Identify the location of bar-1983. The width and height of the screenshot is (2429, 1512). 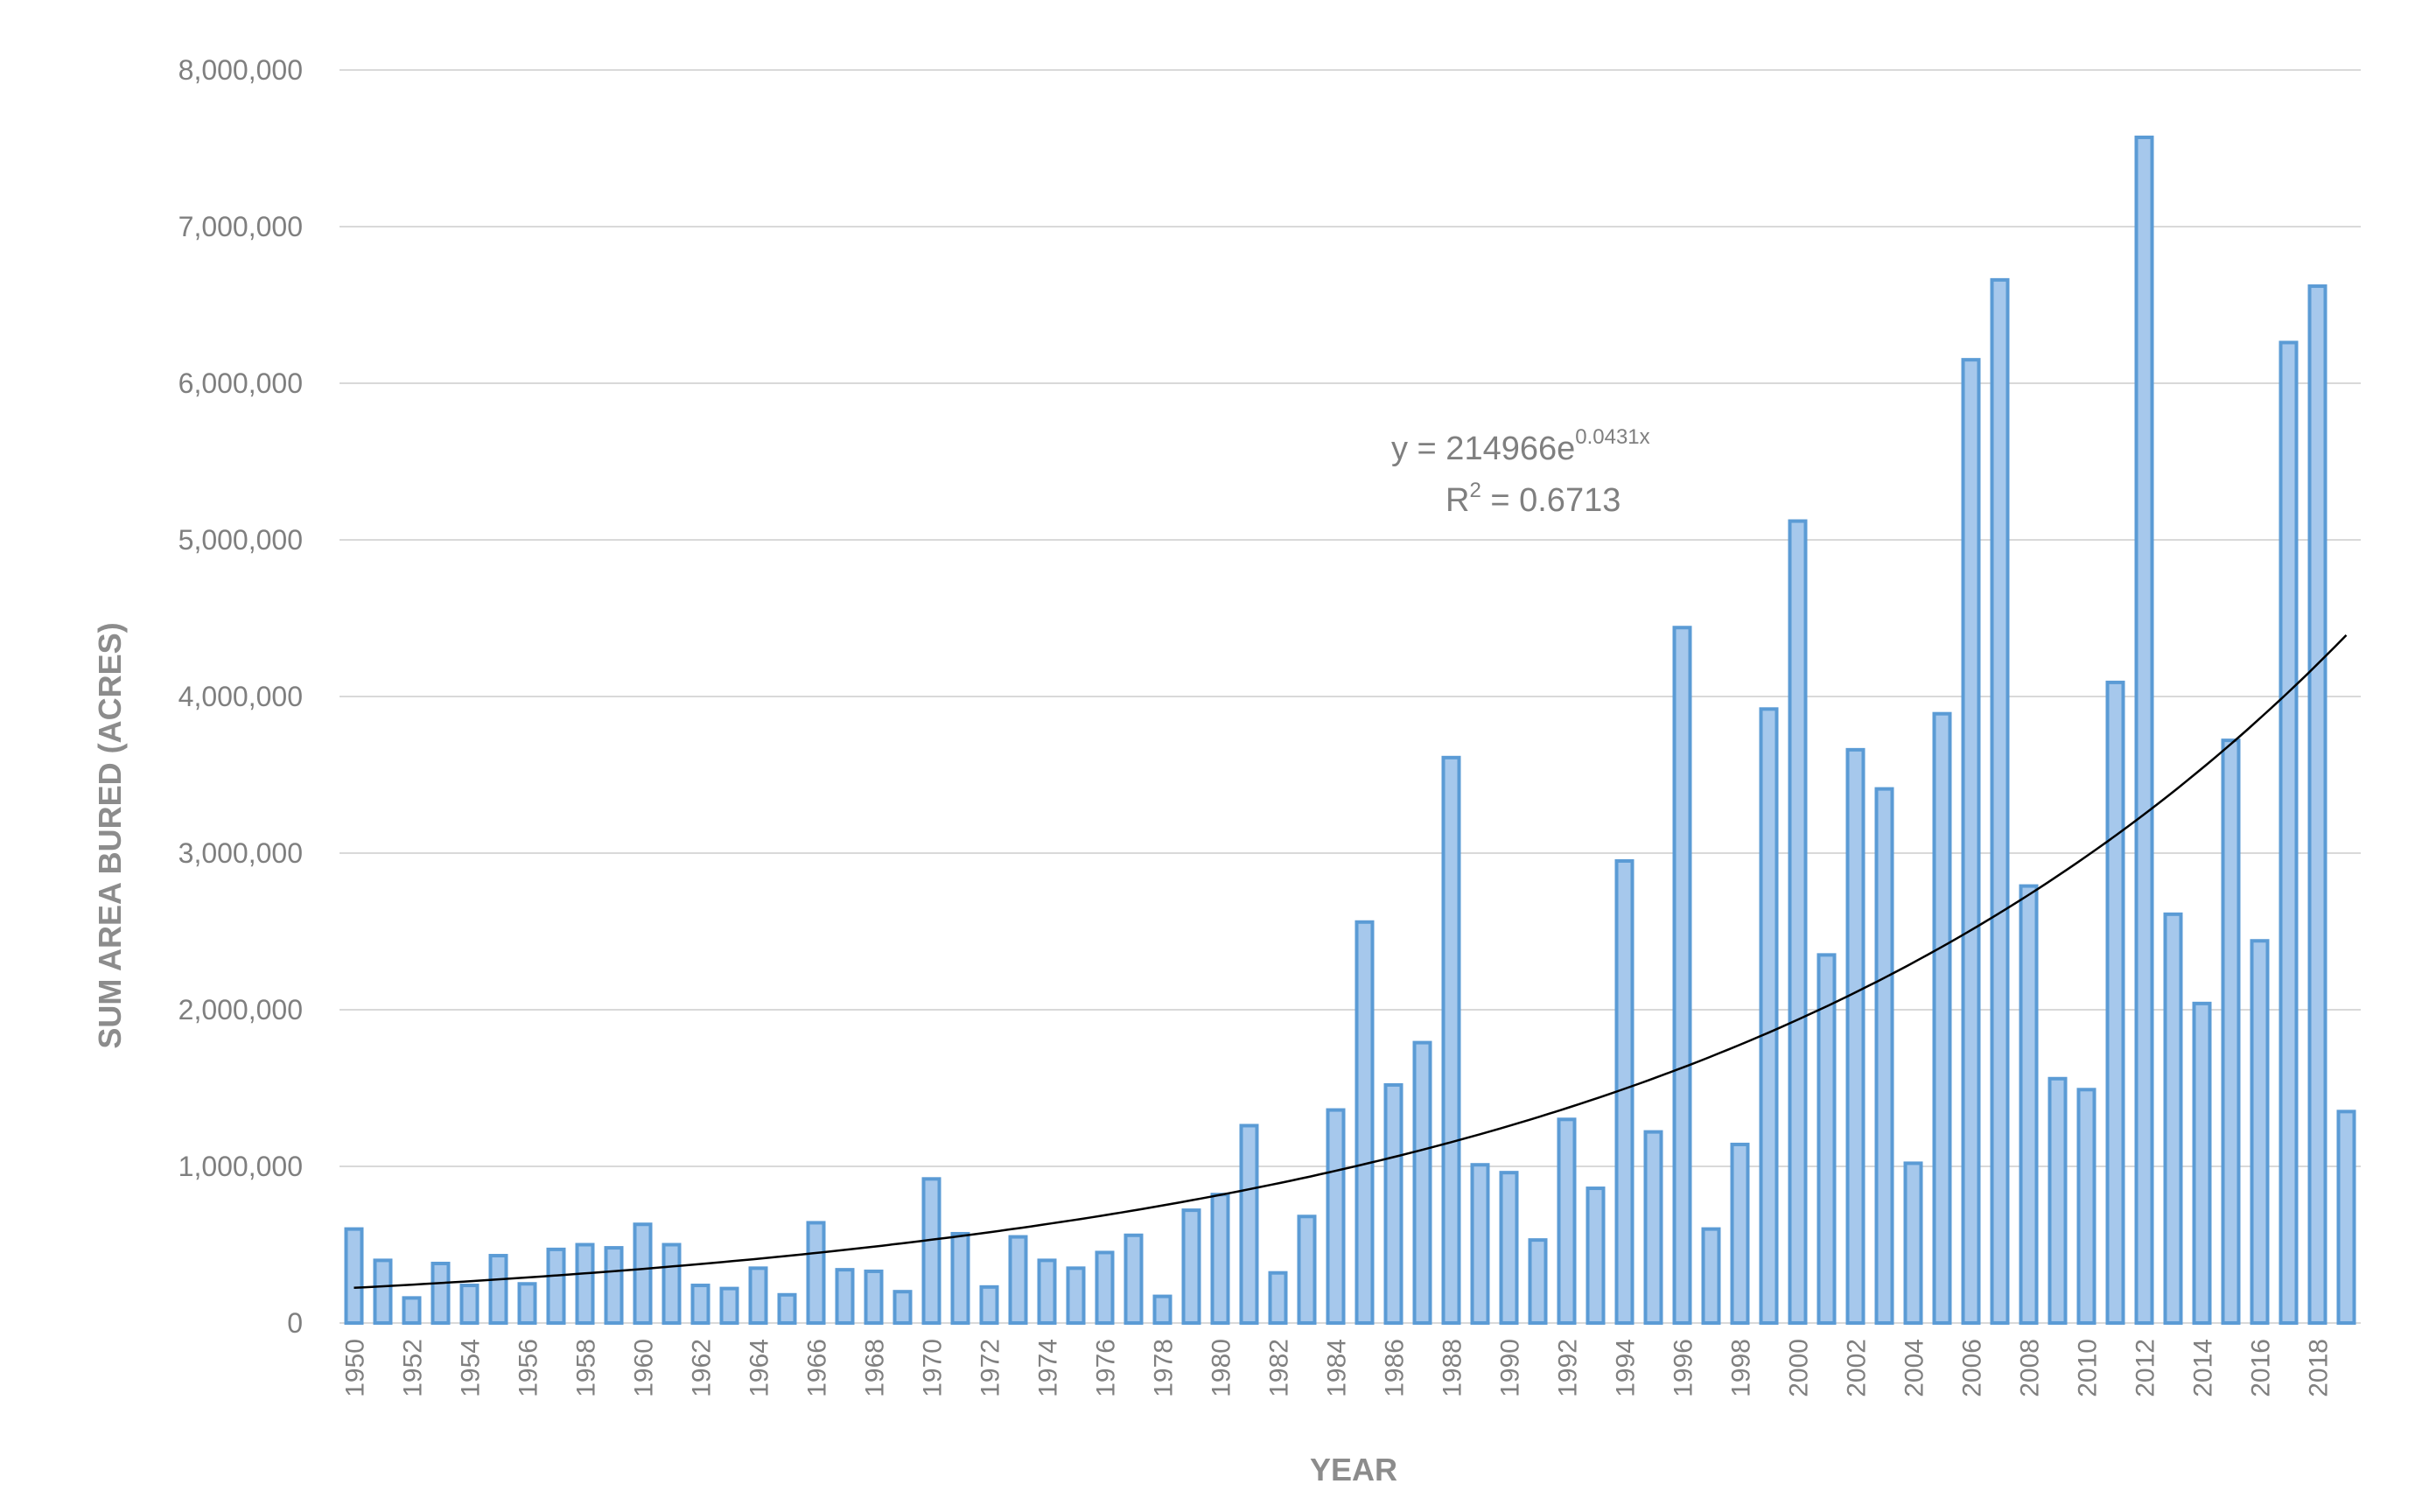
(1307, 1270).